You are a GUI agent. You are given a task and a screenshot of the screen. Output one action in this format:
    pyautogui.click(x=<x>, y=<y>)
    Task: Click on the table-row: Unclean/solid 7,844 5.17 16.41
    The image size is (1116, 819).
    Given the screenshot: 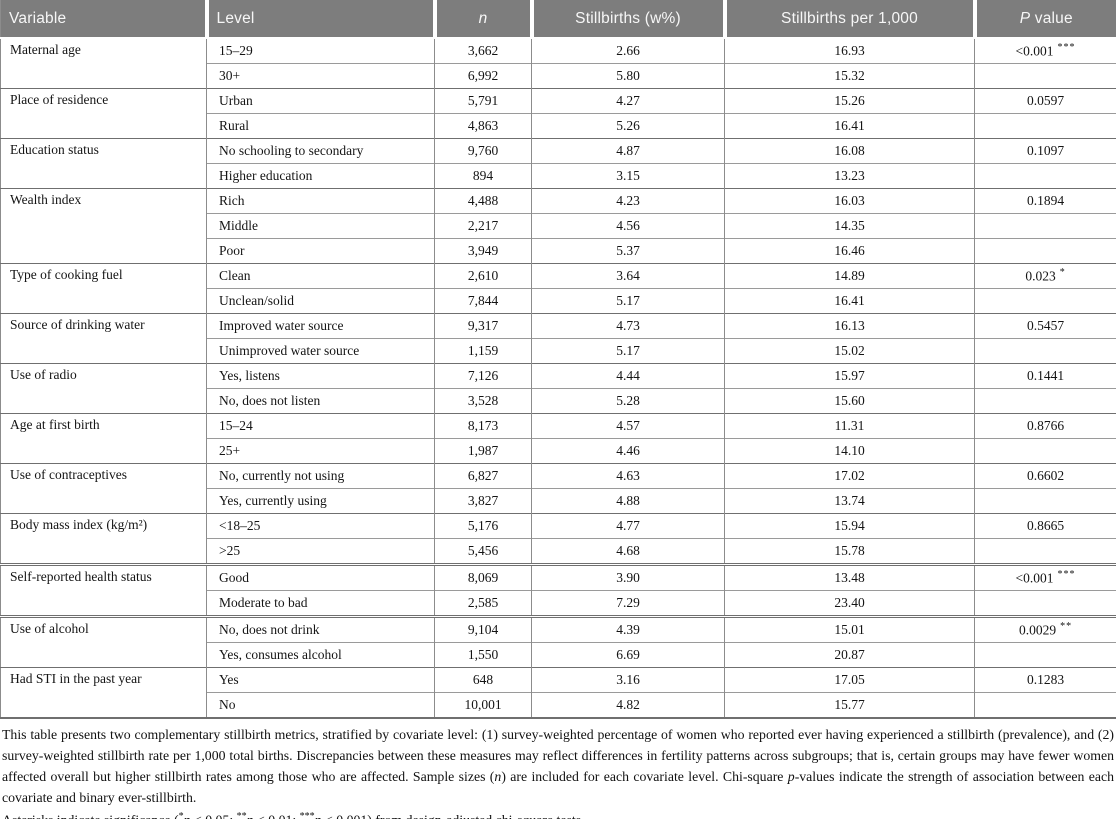 What is the action you would take?
    pyautogui.click(x=558, y=301)
    